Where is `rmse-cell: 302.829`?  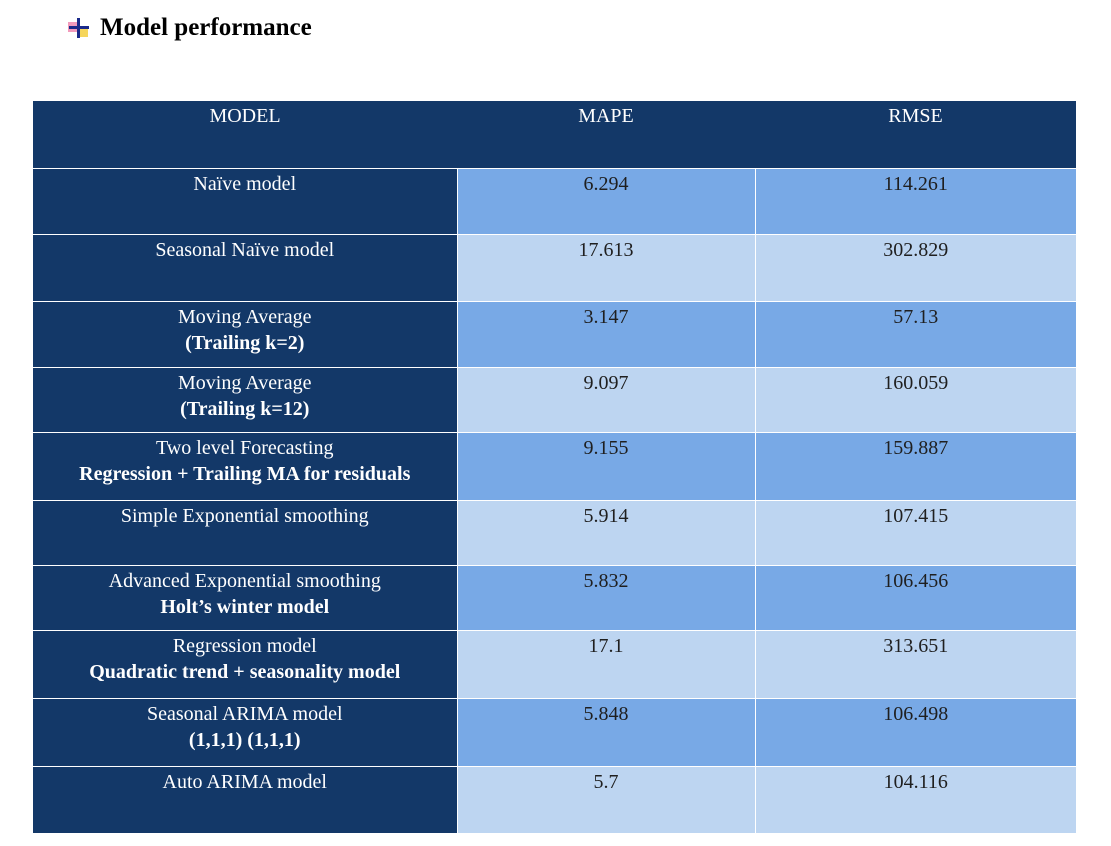
rmse-cell: 302.829 is located at coordinates (915, 267).